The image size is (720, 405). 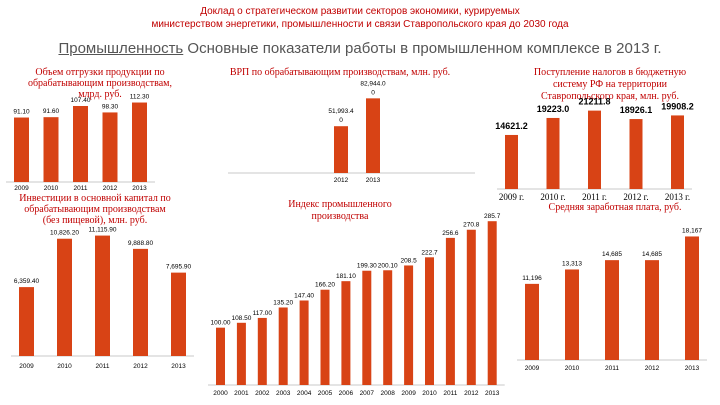 What do you see at coordinates (552, 197) in the screenshot?
I see `category-label: 2010 г.` at bounding box center [552, 197].